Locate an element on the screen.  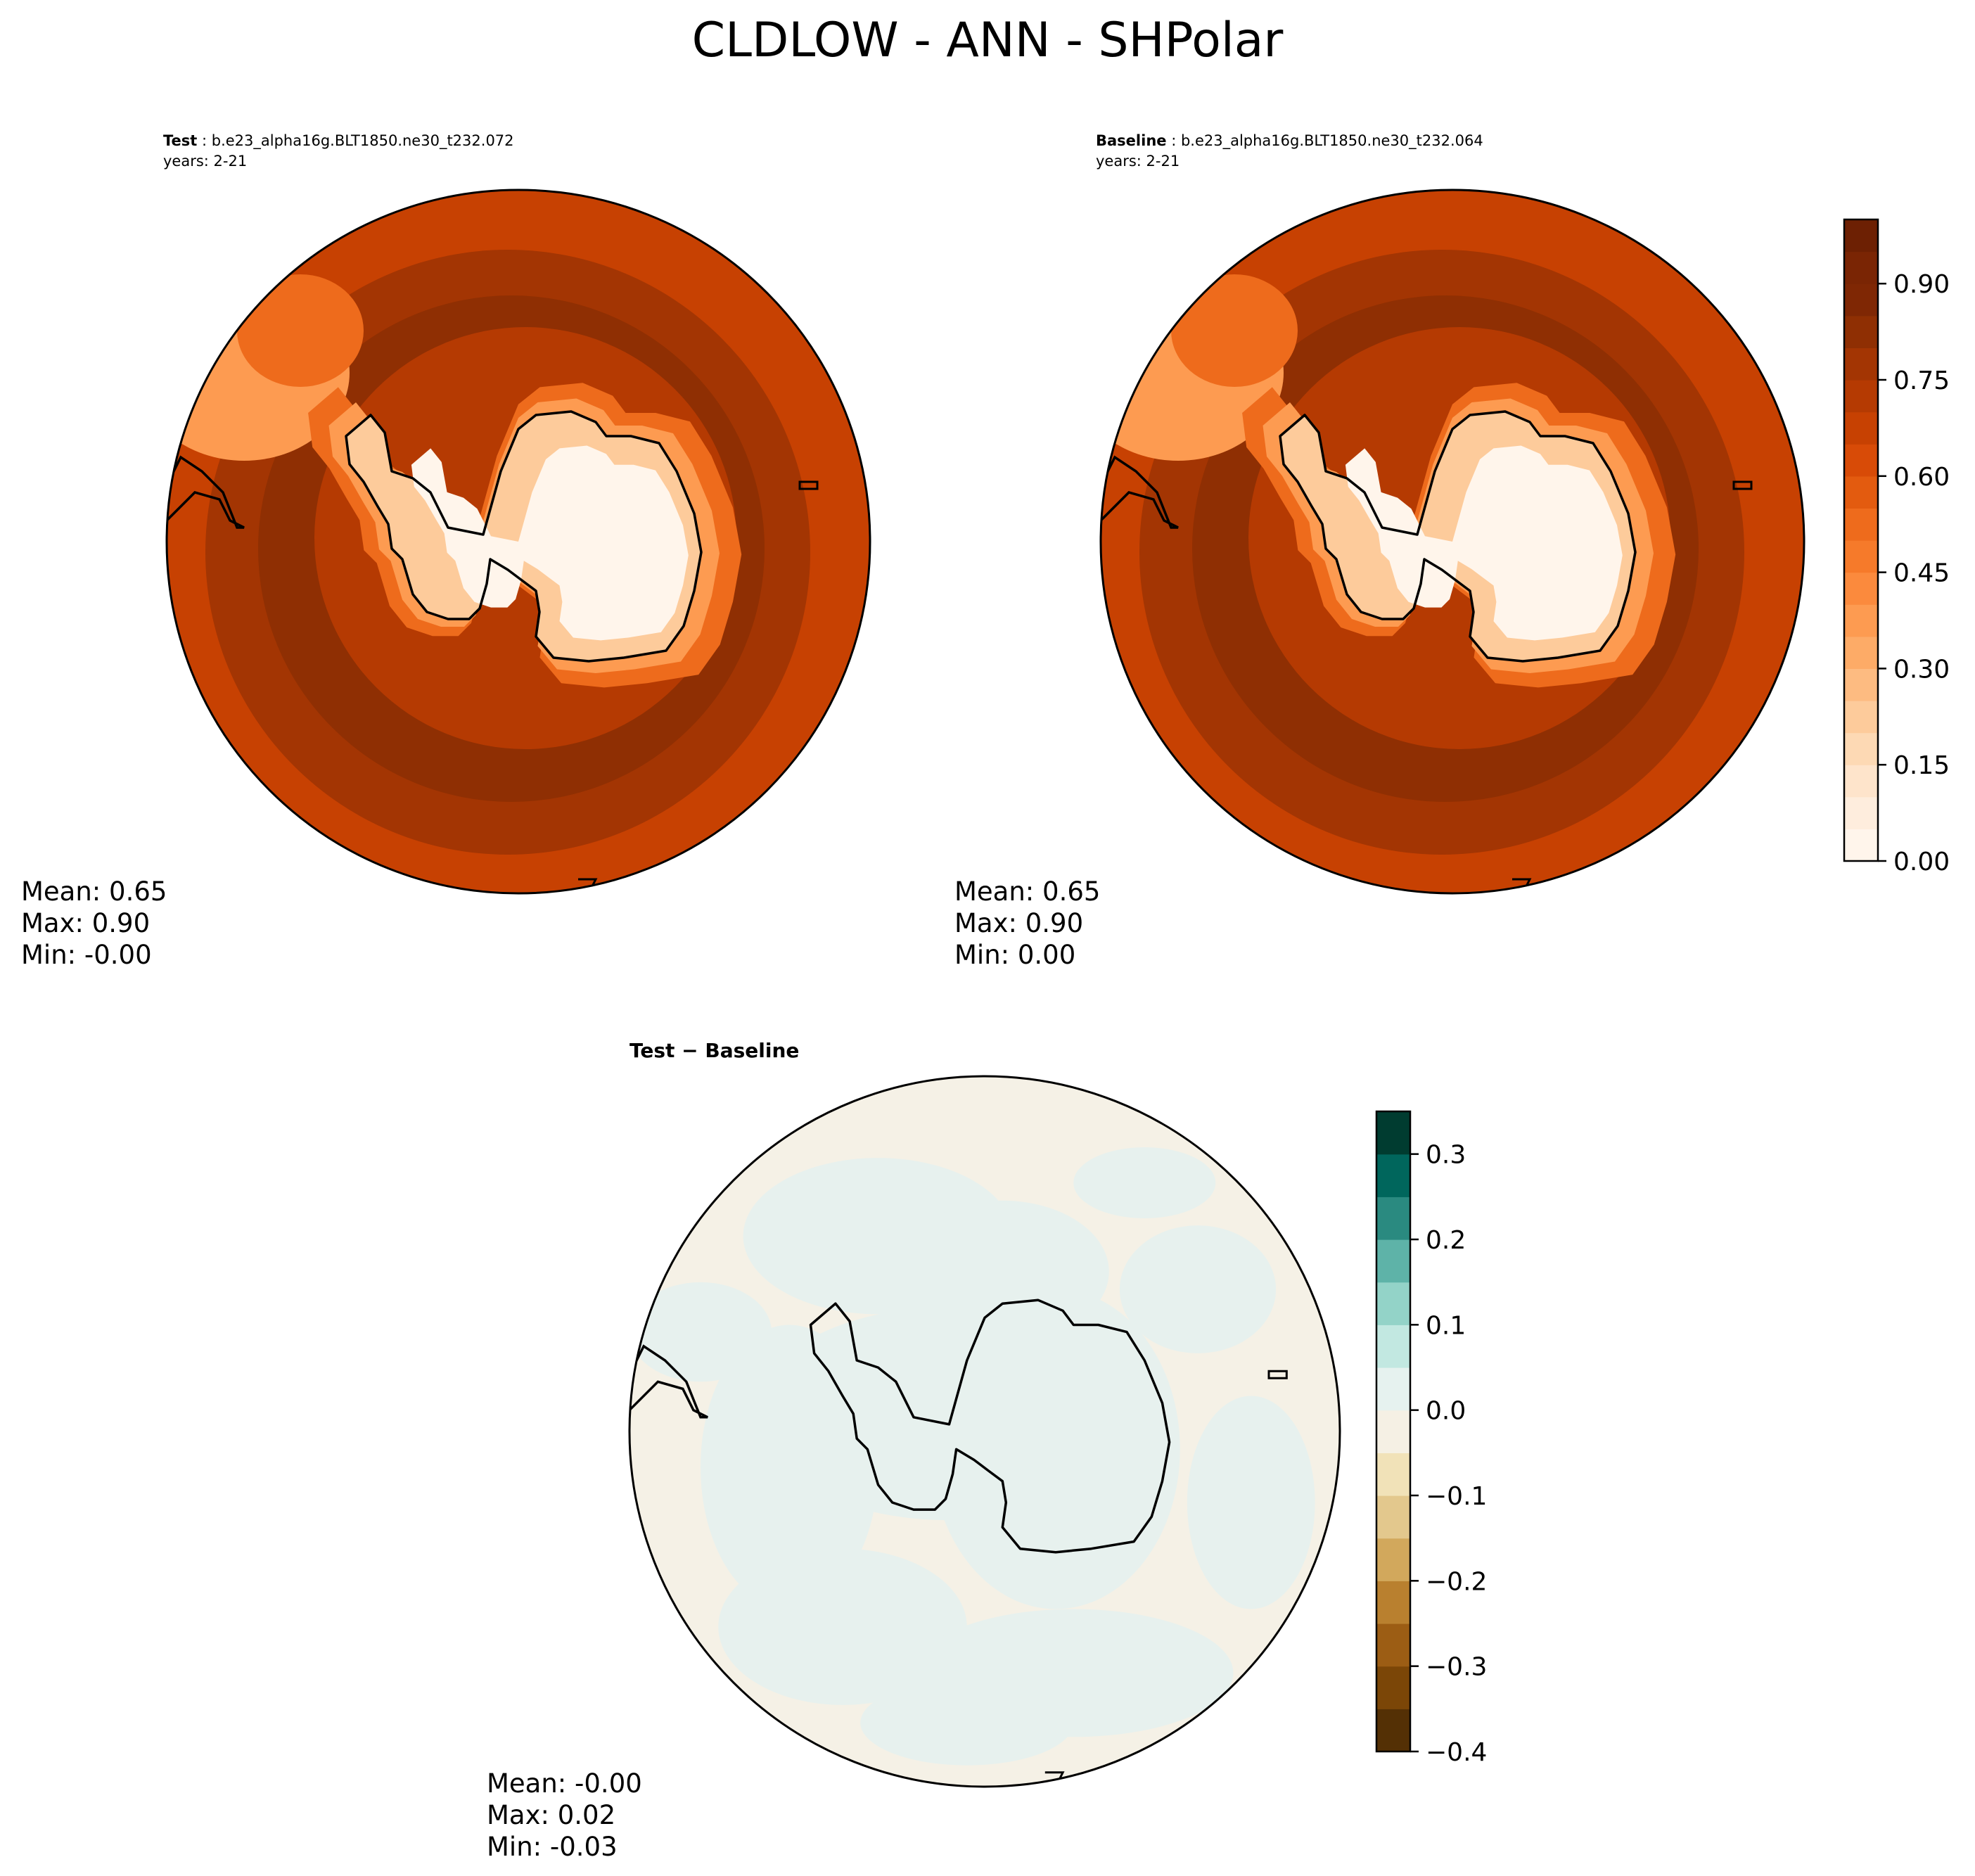
test-ice-sheet is located at coordinates (550, 543).